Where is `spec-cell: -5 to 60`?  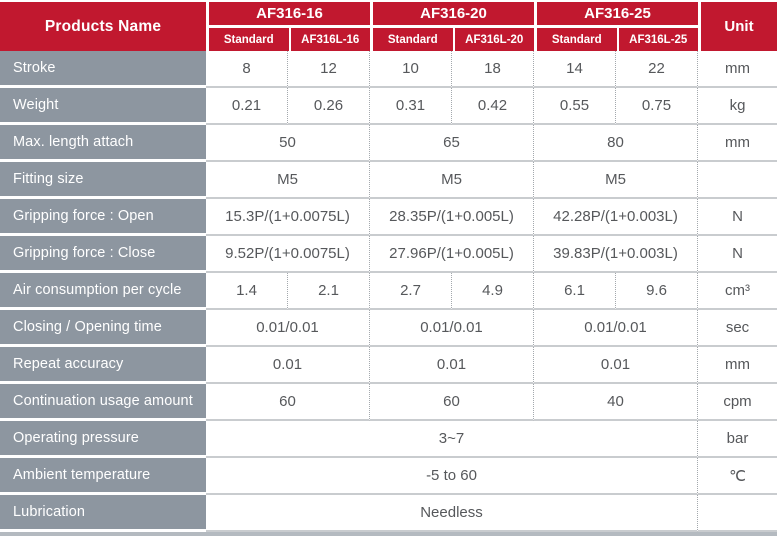 spec-cell: -5 to 60 is located at coordinates (452, 476).